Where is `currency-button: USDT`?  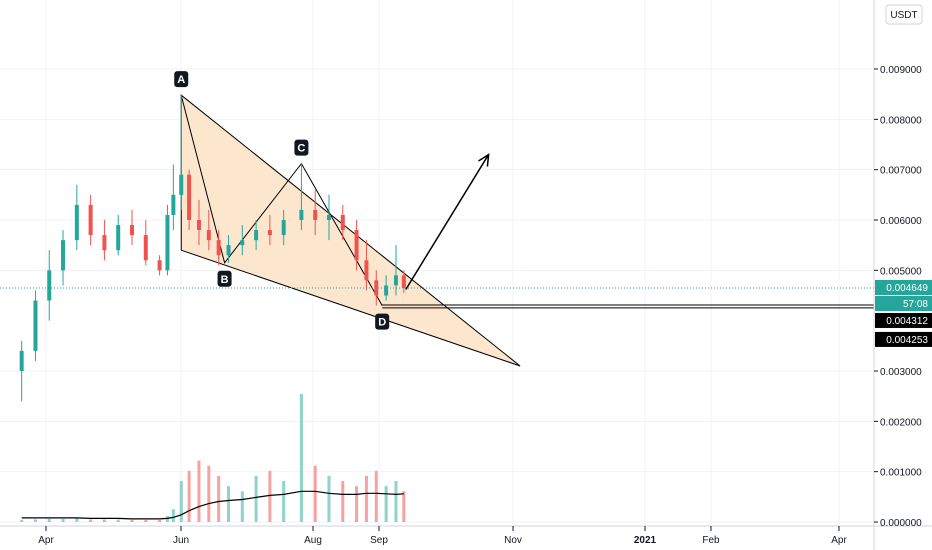 currency-button: USDT is located at coordinates (904, 14).